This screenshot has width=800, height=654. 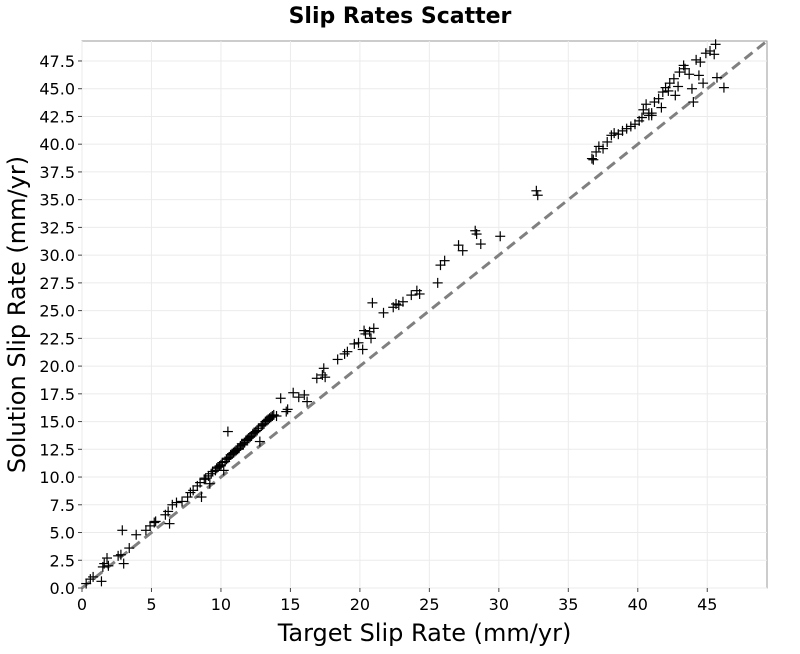 I want to click on y-tick-label: 45.0, so click(x=57, y=89).